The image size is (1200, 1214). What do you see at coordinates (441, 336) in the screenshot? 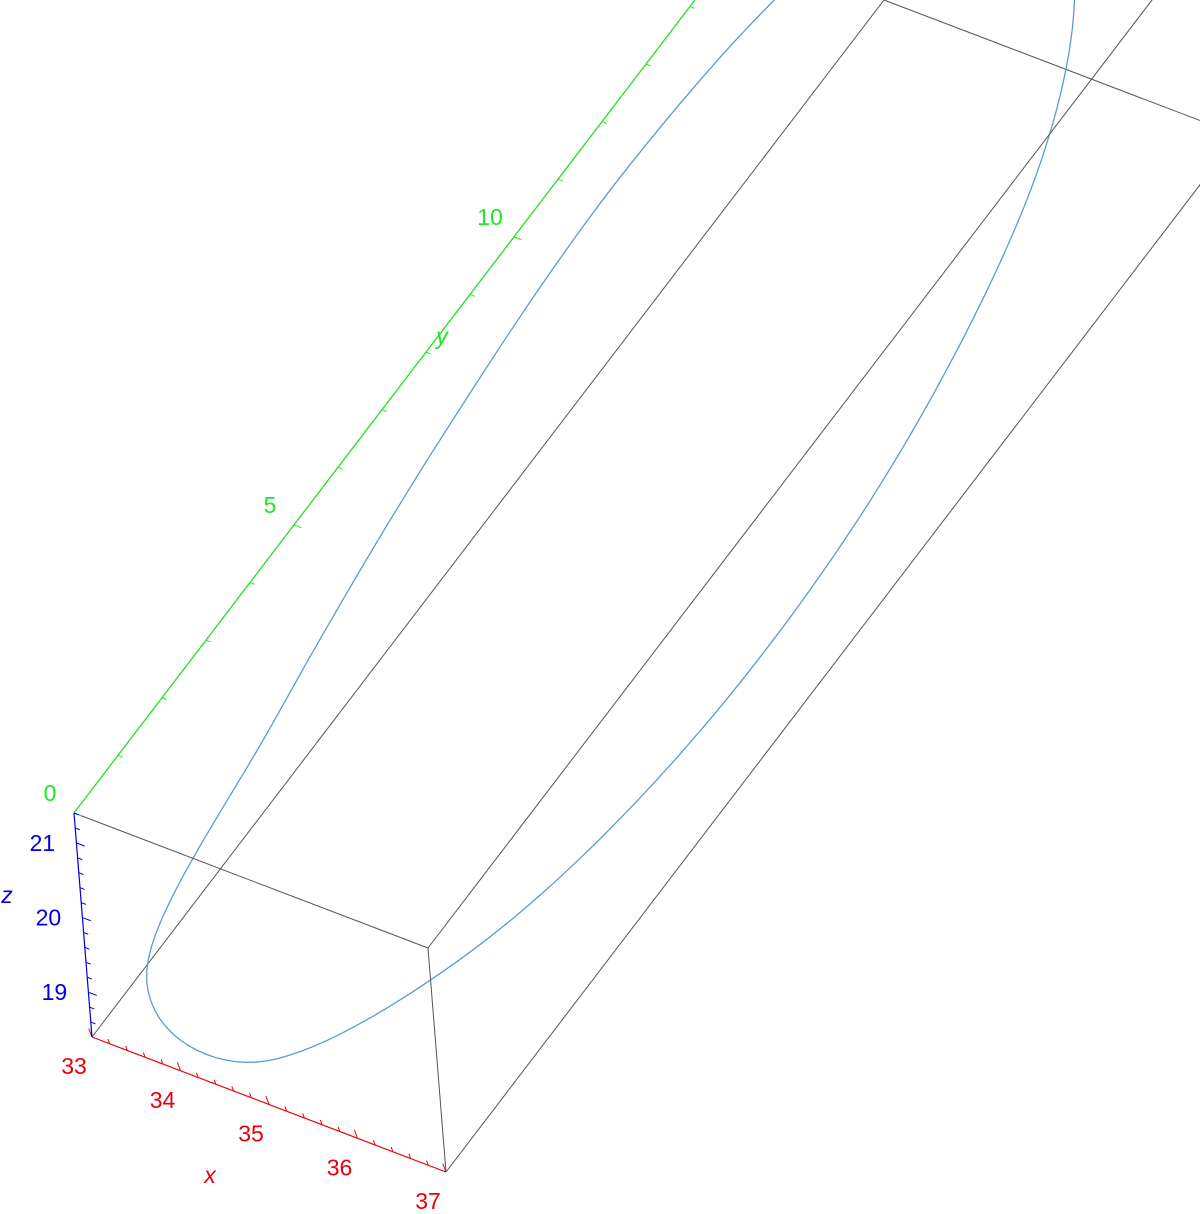
I see `y-axis-label: y` at bounding box center [441, 336].